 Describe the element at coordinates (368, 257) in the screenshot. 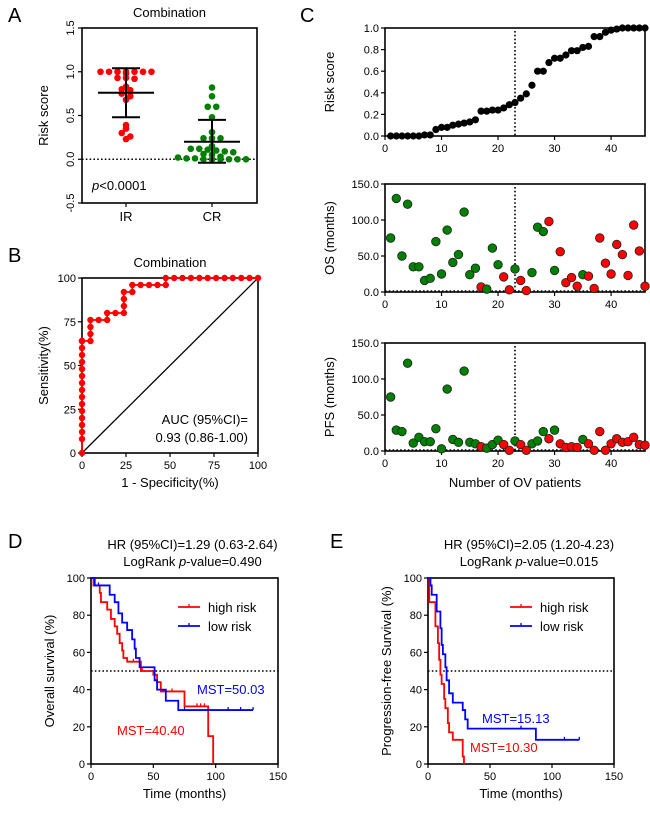

I see `panelC2-y-tick-label: 50.0` at that location.